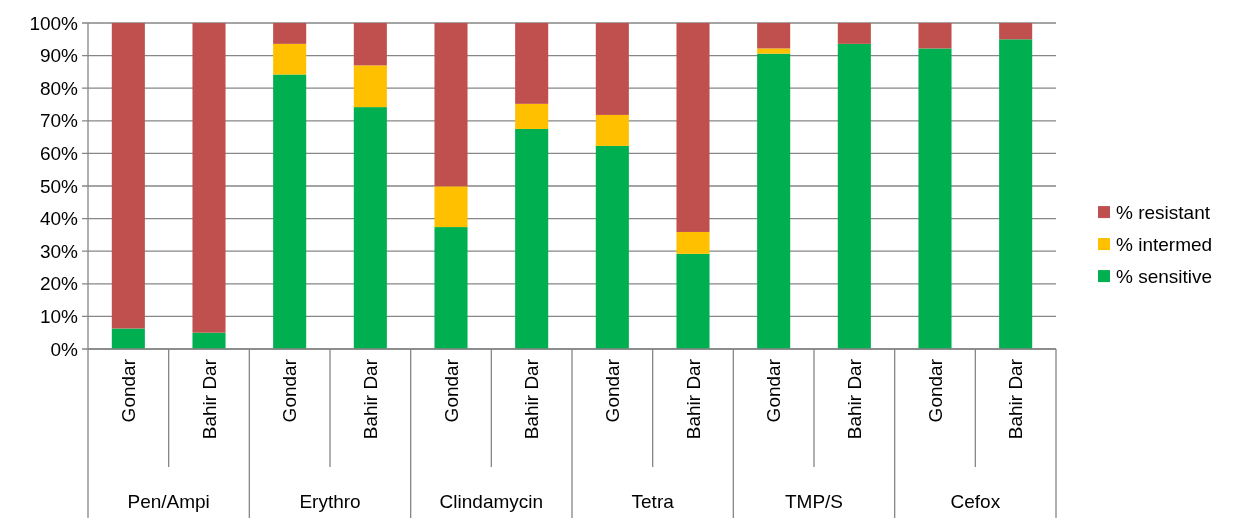 This screenshot has width=1255, height=518. I want to click on y-tick-label: 100%, so click(54, 23).